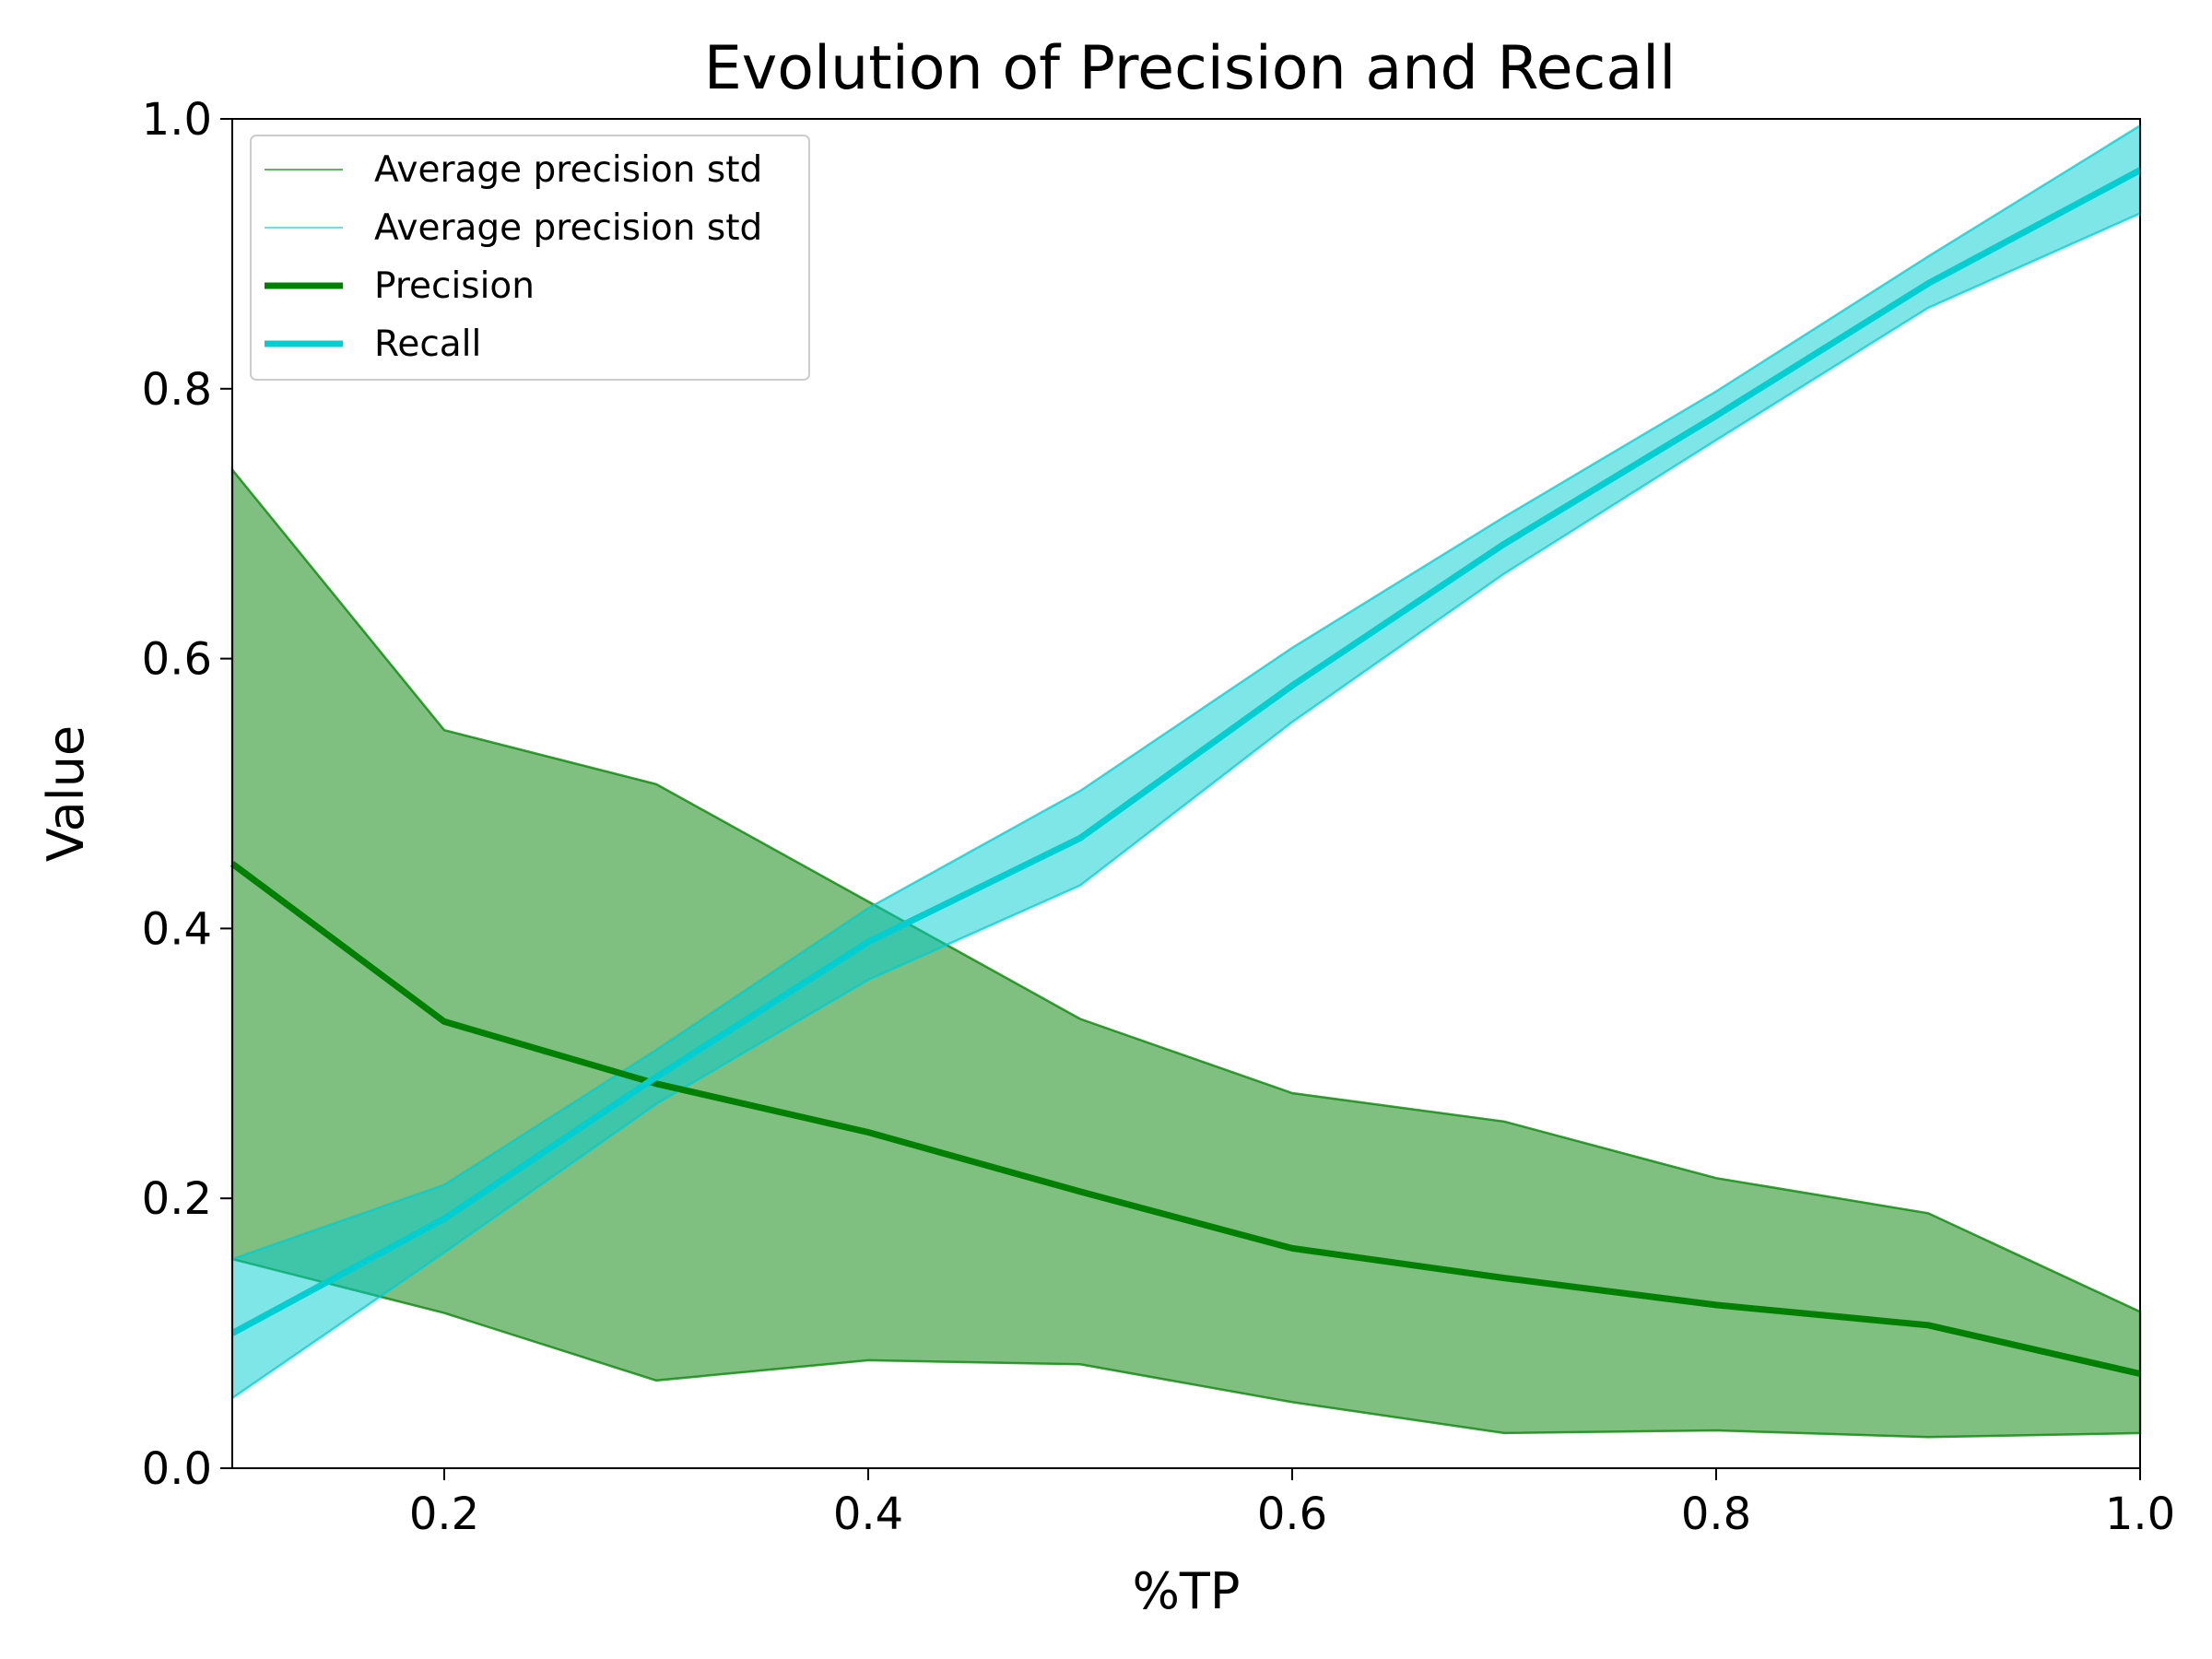  I want to click on legend-label-3: Precision, so click(454, 286).